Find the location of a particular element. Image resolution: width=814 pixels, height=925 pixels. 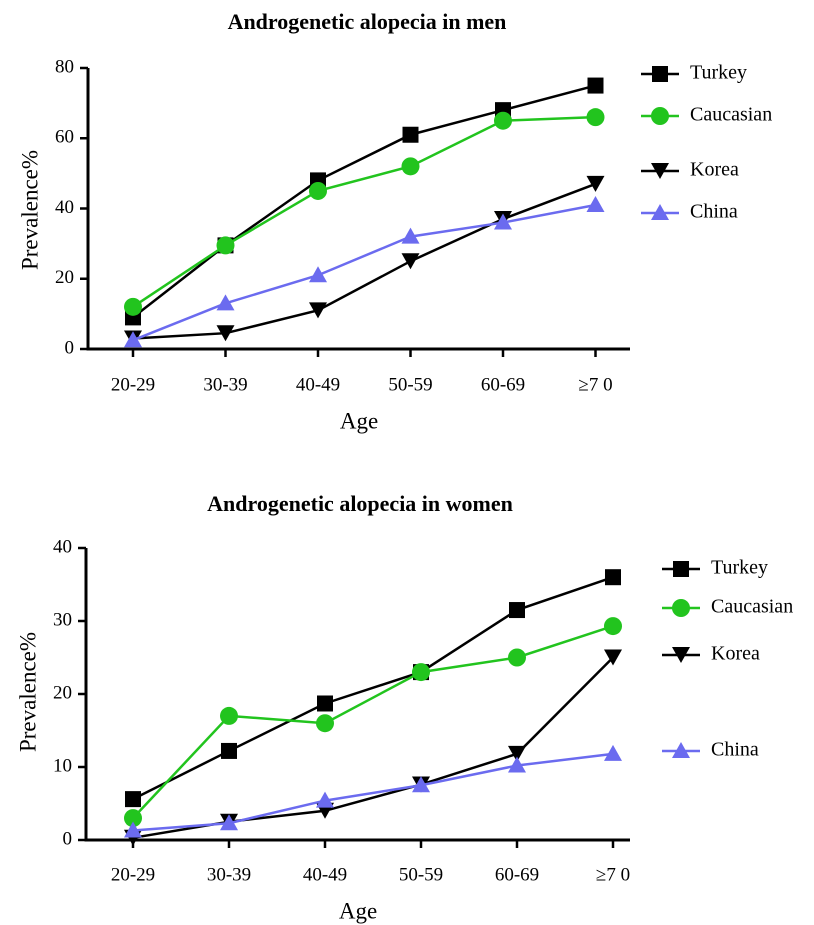

chart-title: Androgenetic alopecia in men is located at coordinates (367, 21).